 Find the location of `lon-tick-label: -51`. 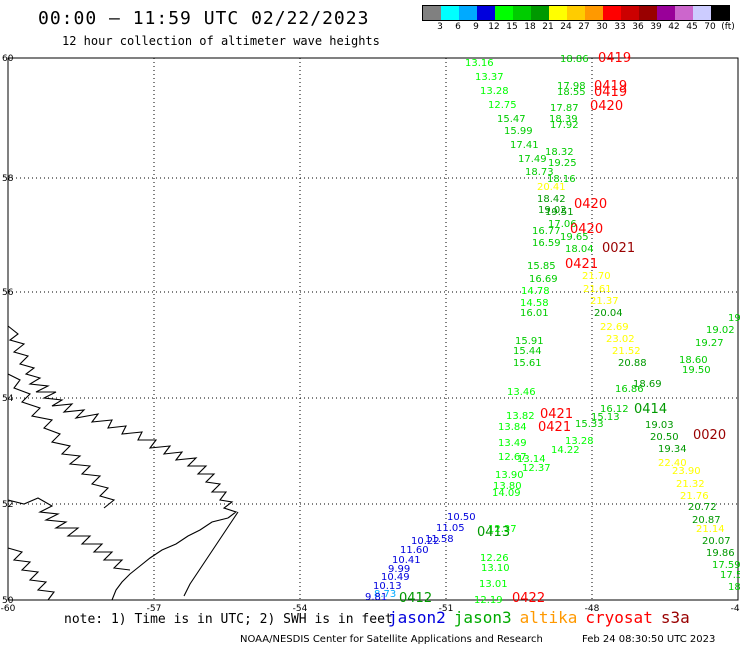

lon-tick-label: -51 is located at coordinates (446, 609).